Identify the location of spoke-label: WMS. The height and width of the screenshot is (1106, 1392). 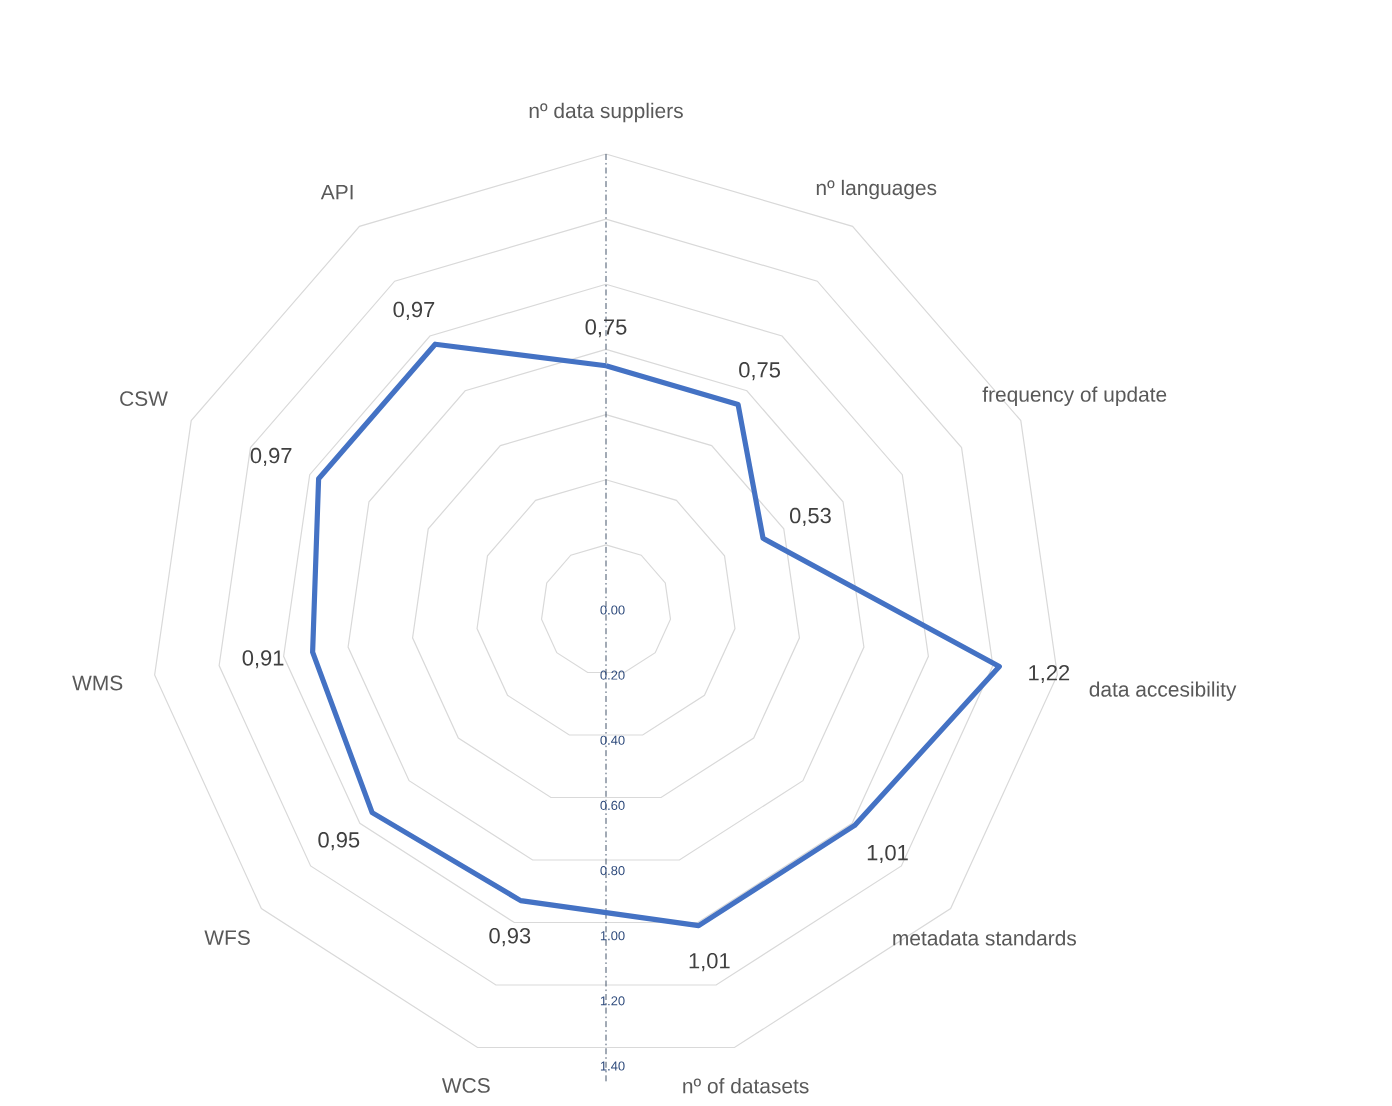
(97, 683).